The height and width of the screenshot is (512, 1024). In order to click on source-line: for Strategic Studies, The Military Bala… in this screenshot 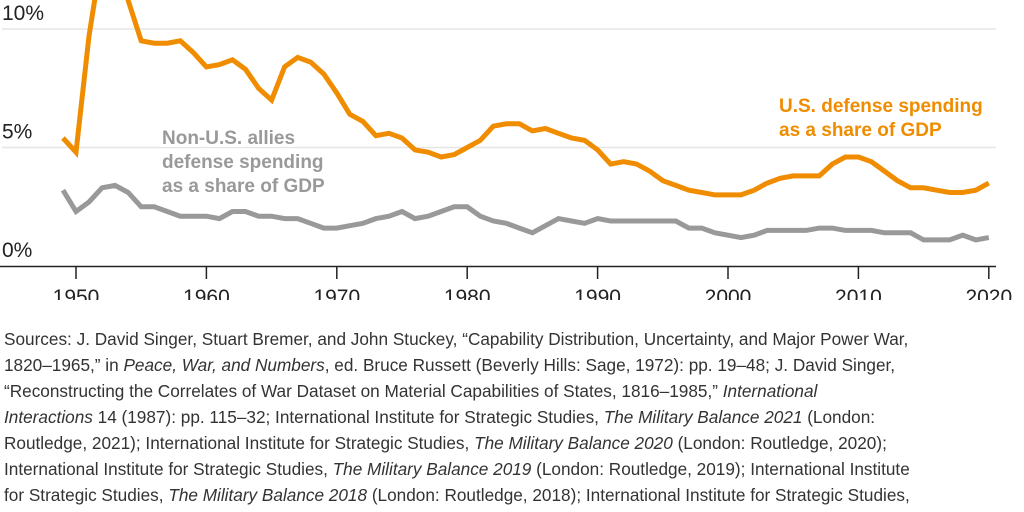, I will do `click(514, 495)`.